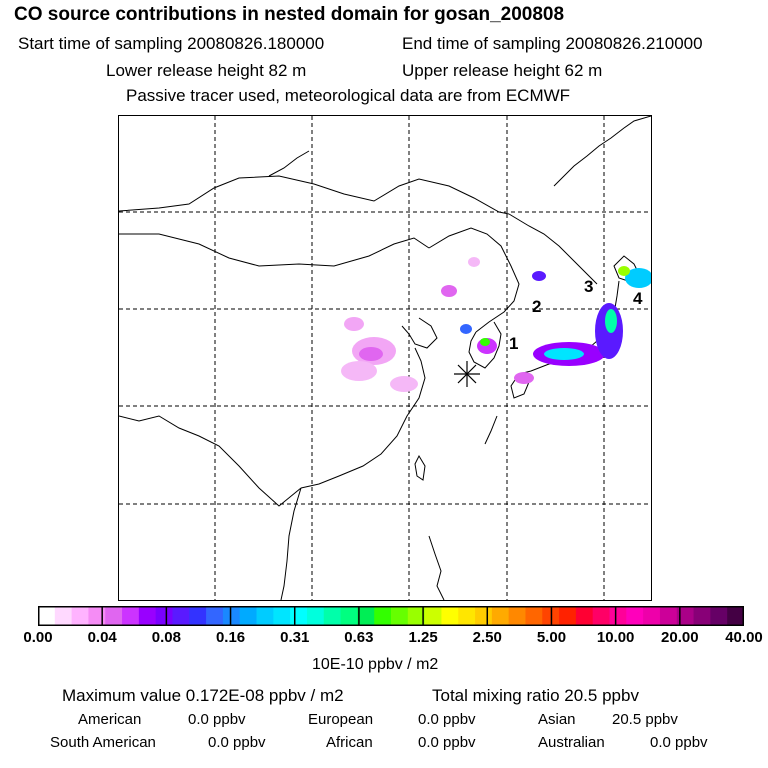 The width and height of the screenshot is (768, 768). Describe the element at coordinates (535, 695) in the screenshot. I see `total-mixing-ratio: Total mixing ratio 20.5 ppbv` at that location.